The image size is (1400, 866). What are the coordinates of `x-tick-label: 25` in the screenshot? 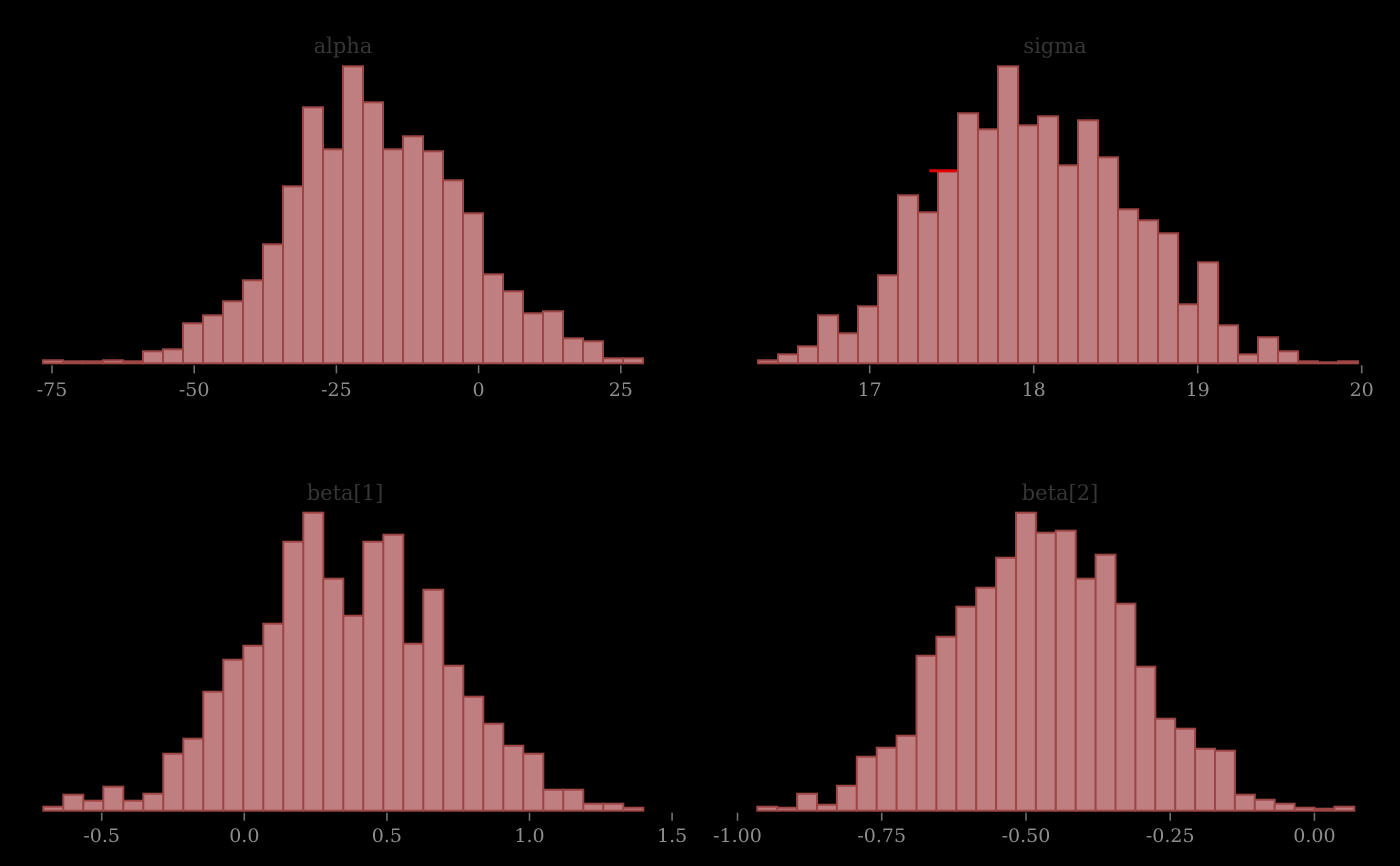 It's located at (621, 390).